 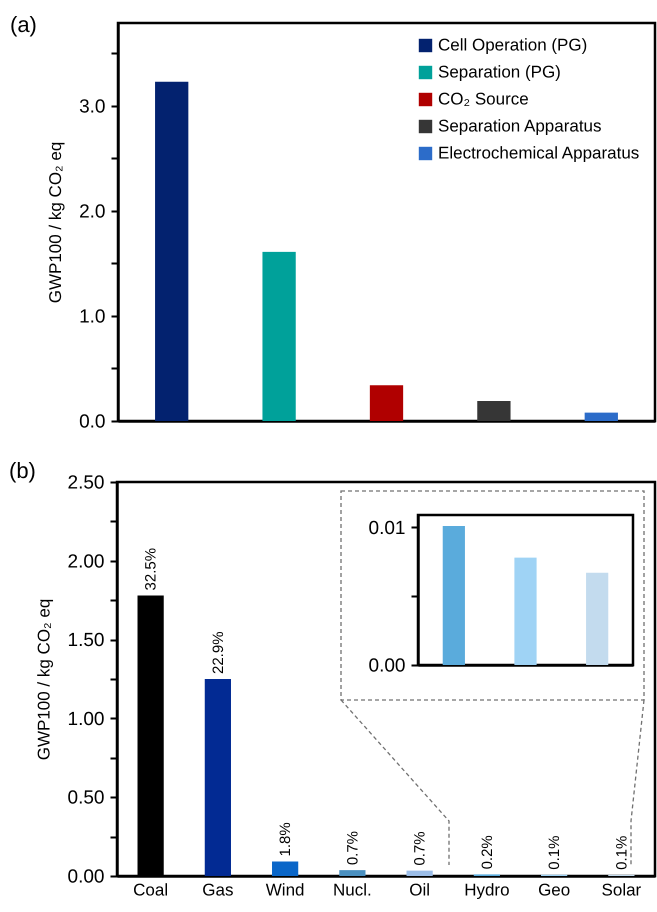 What do you see at coordinates (92, 317) in the screenshot?
I see `y-tick-label: 1.0` at bounding box center [92, 317].